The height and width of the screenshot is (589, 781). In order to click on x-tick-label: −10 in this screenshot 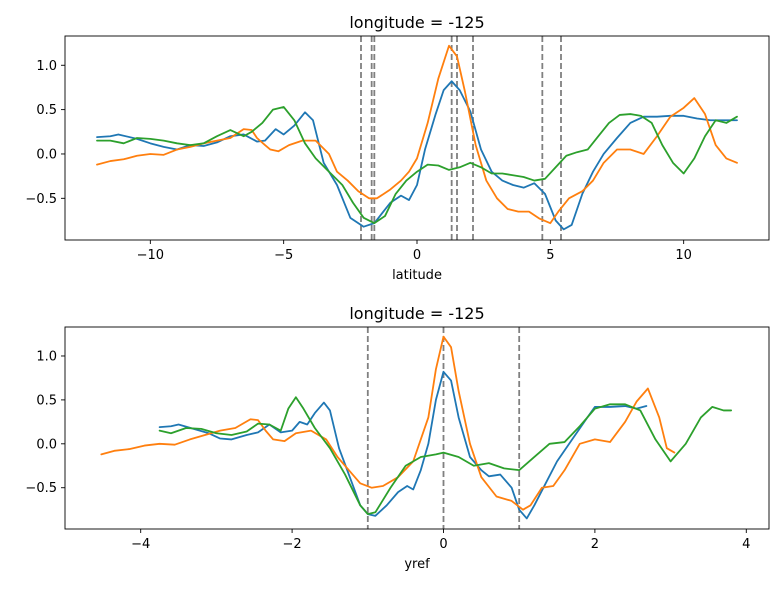, I will do `click(150, 255)`.